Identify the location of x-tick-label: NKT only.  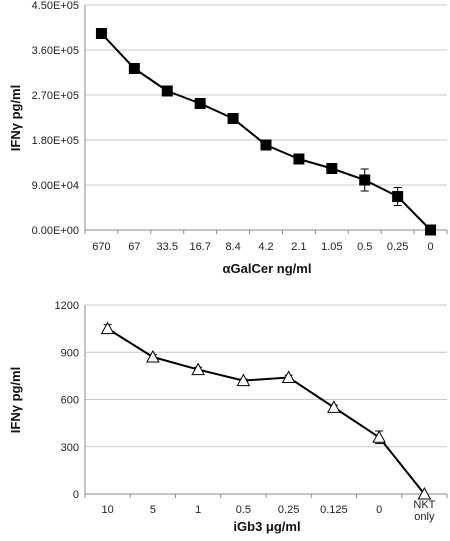
(424, 511).